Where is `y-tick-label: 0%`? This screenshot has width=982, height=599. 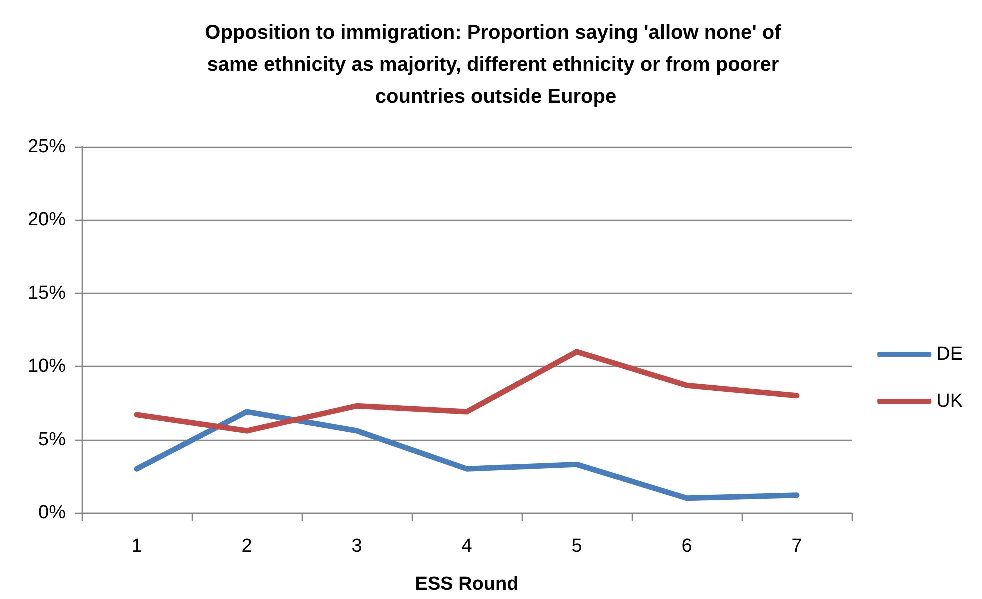
y-tick-label: 0% is located at coordinates (52, 513).